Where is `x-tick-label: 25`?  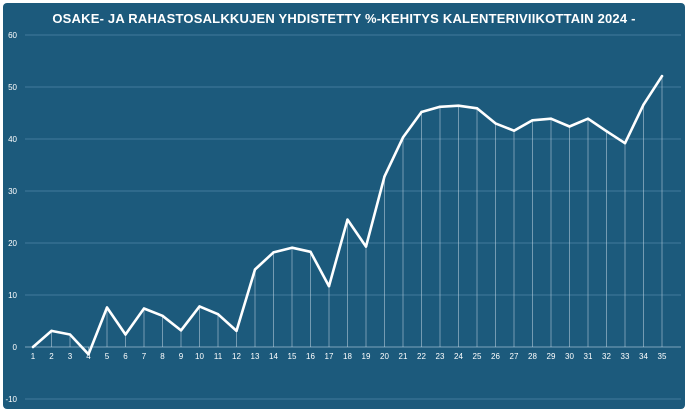
x-tick-label: 25 is located at coordinates (477, 356).